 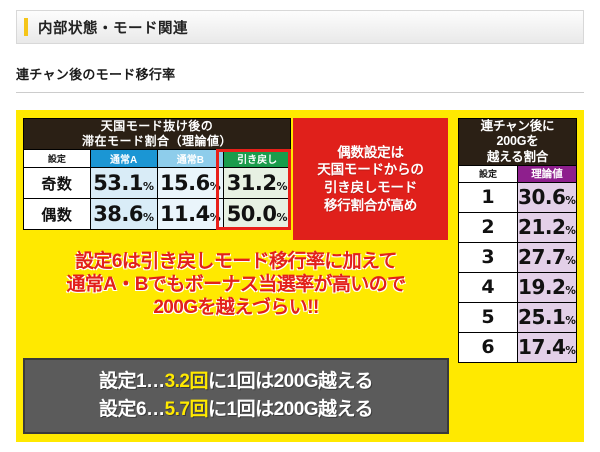 What do you see at coordinates (370, 187) in the screenshot?
I see `red-line-3: 引き戻しモード` at bounding box center [370, 187].